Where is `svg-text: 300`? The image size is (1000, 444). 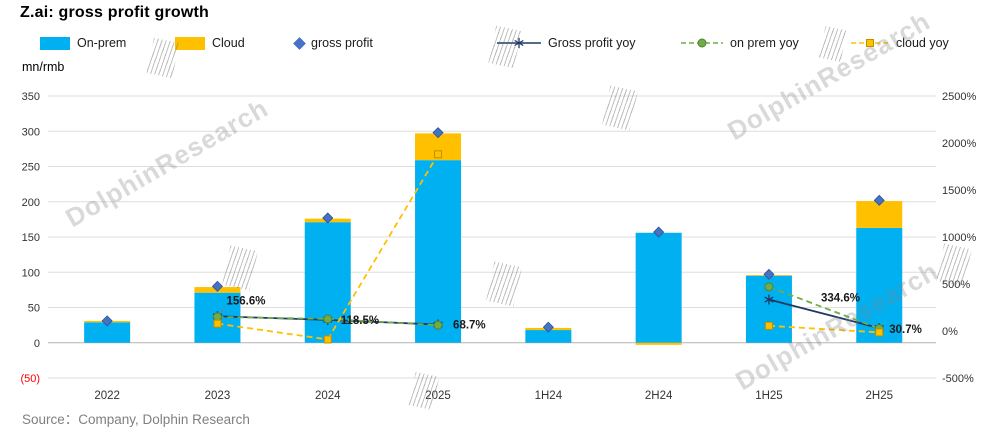 svg-text: 300 is located at coordinates (31, 132).